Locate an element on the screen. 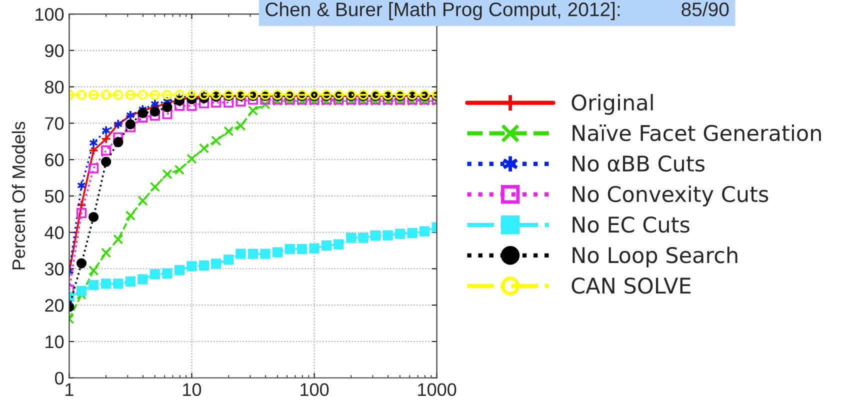 Image resolution: width=865 pixels, height=402 pixels. x-tick-label: 100 is located at coordinates (314, 389).